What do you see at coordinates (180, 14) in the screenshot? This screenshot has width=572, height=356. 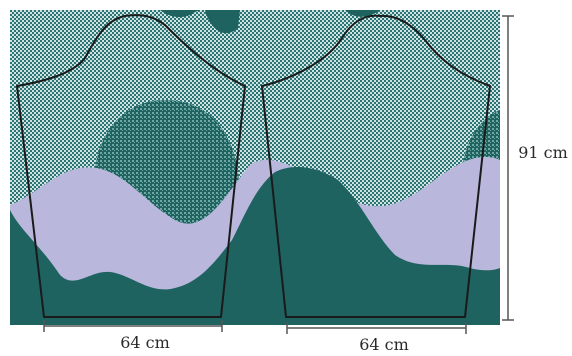 I see `top-blob-left` at bounding box center [180, 14].